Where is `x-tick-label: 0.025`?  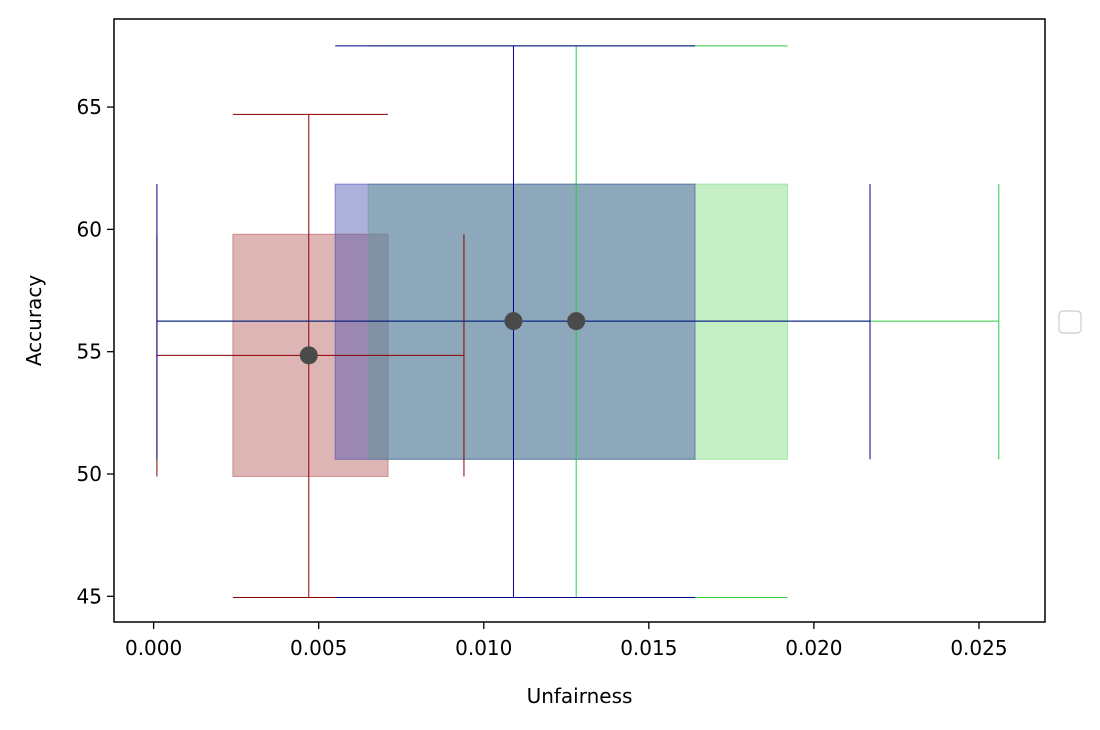 x-tick-label: 0.025 is located at coordinates (978, 648).